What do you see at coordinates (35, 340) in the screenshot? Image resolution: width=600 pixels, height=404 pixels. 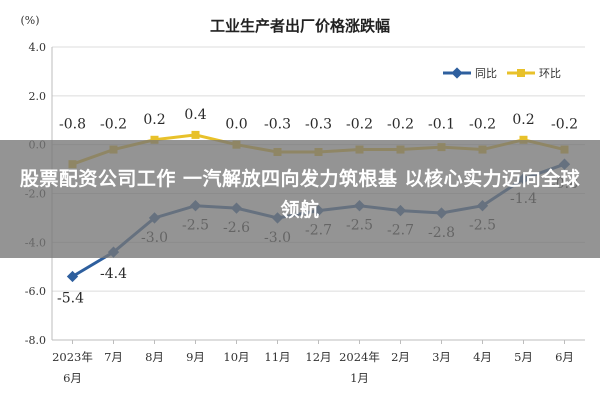 I see `y-tick-label: -8.0` at bounding box center [35, 340].